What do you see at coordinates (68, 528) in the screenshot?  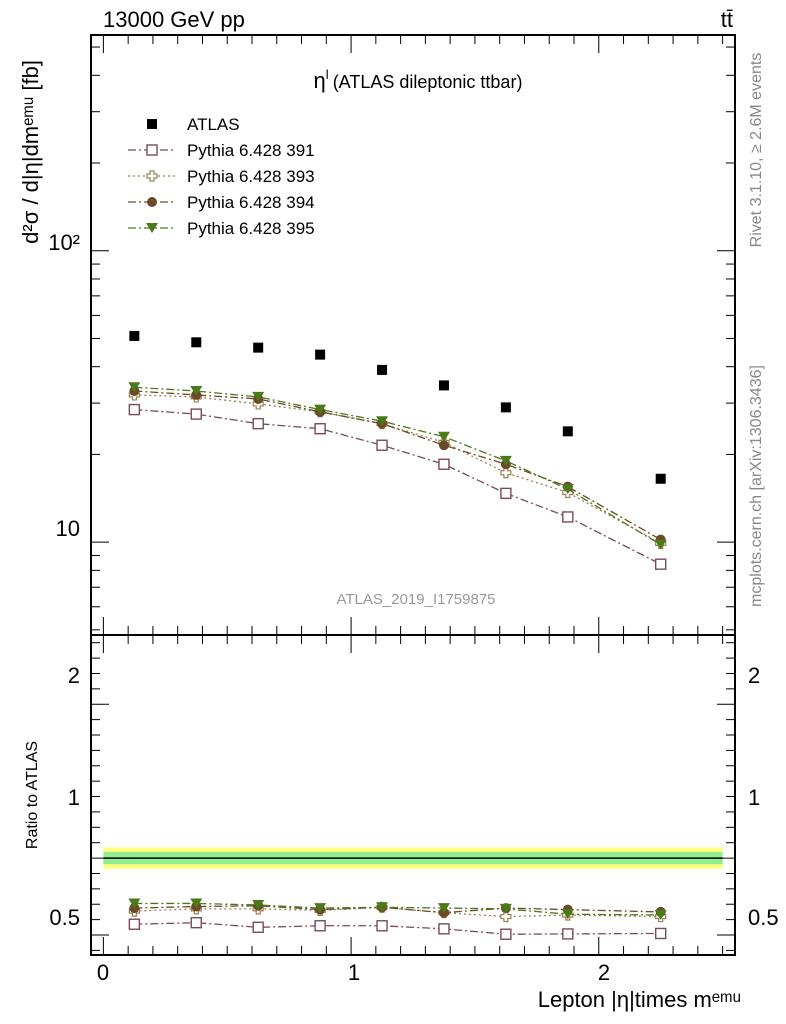 I see `y-tick-label-10: 10` at bounding box center [68, 528].